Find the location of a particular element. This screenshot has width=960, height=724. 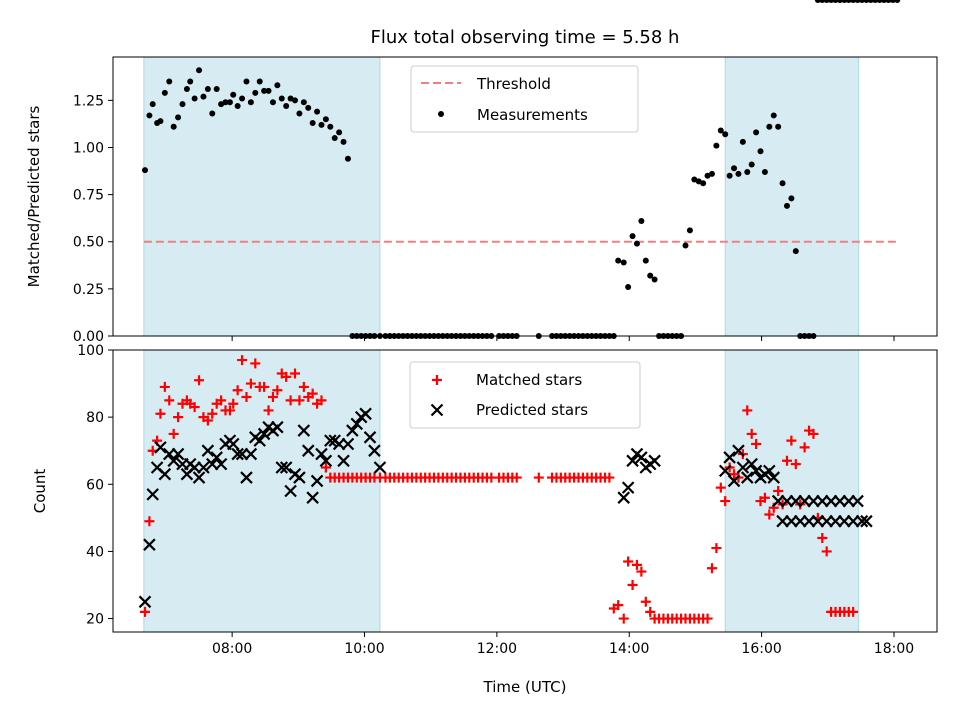

x-tick-label: 16:00 is located at coordinates (761, 649).